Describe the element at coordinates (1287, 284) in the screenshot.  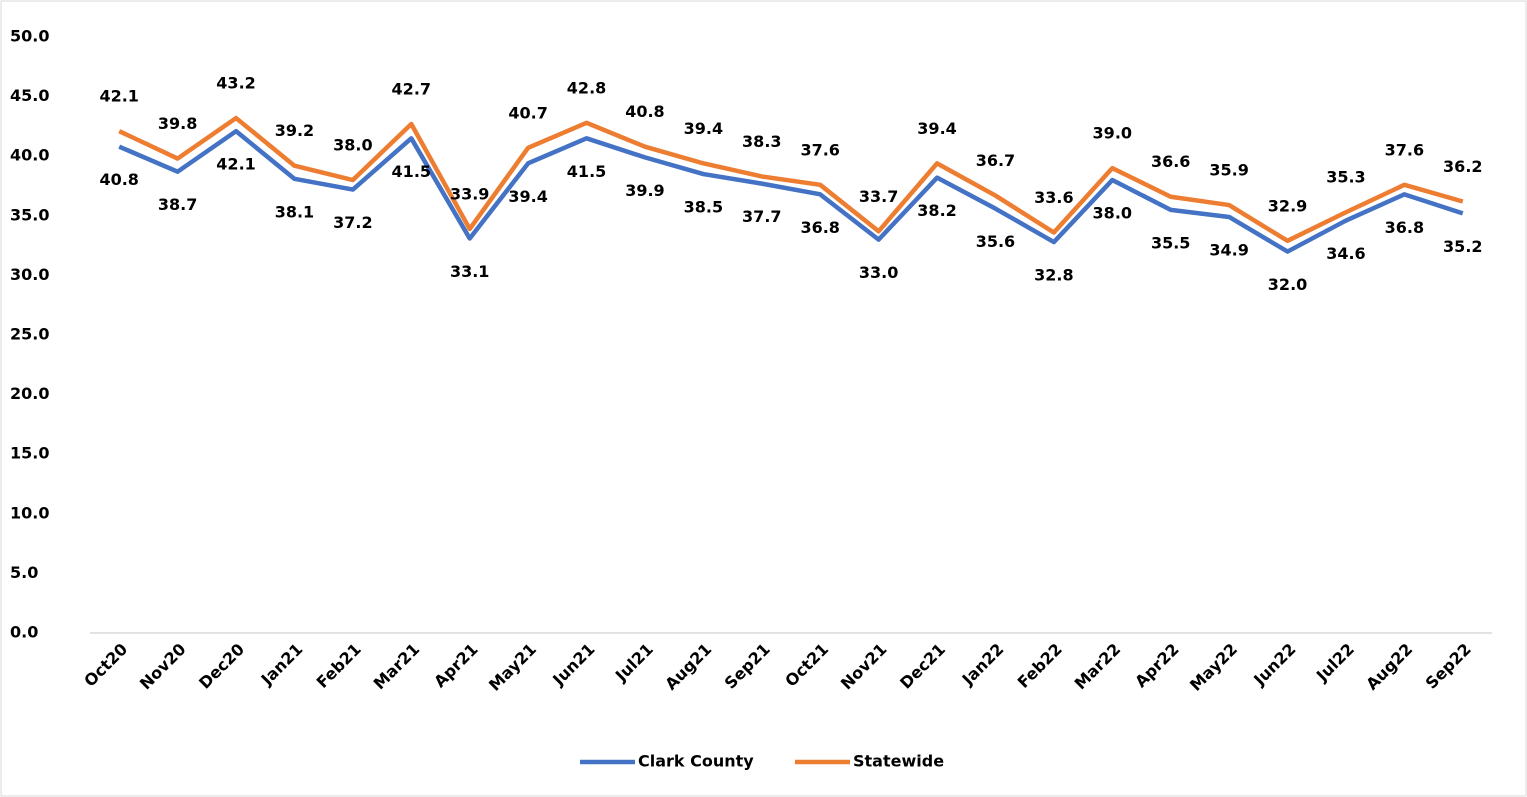
I see `data-label: 32.0` at that location.